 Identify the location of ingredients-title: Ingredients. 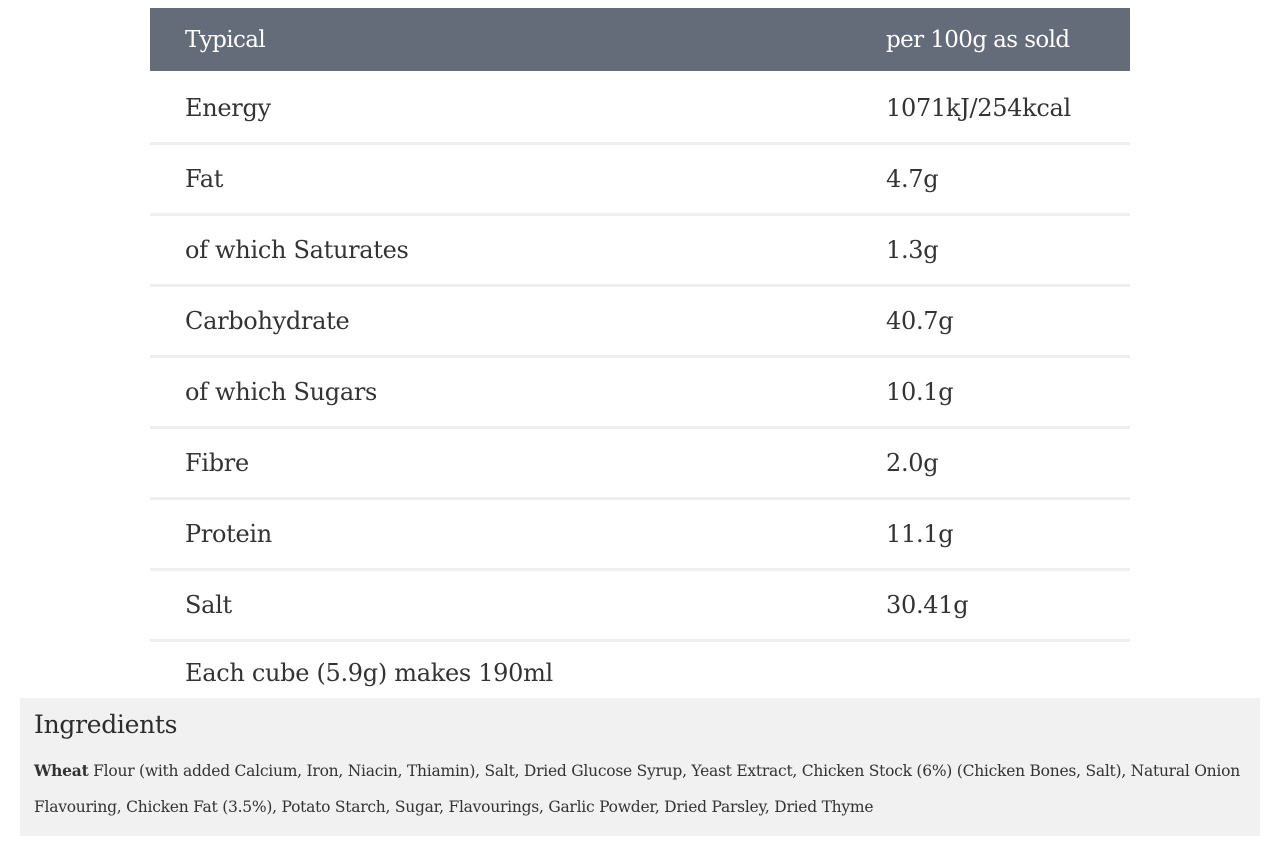
(106, 724).